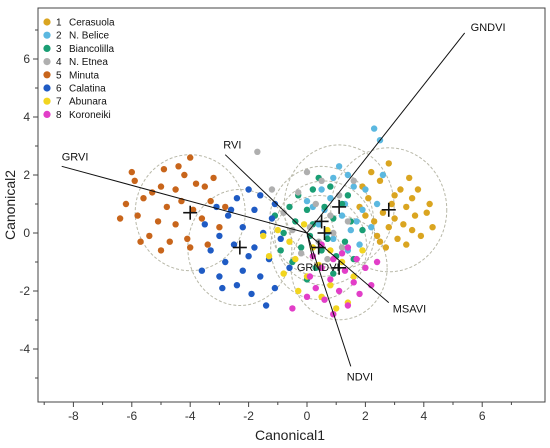  Describe the element at coordinates (266, 194) in the screenshot. I see `vector-rvi` at that location.